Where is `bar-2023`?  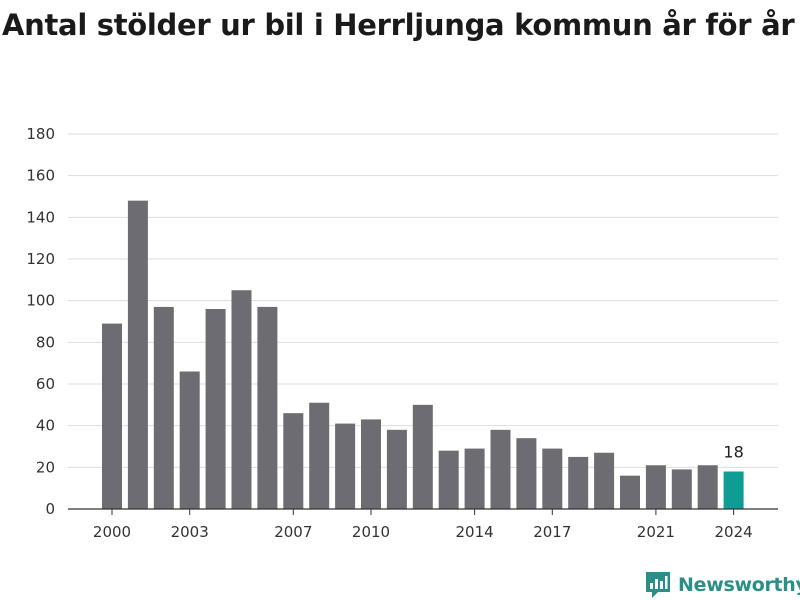
bar-2023 is located at coordinates (707, 487).